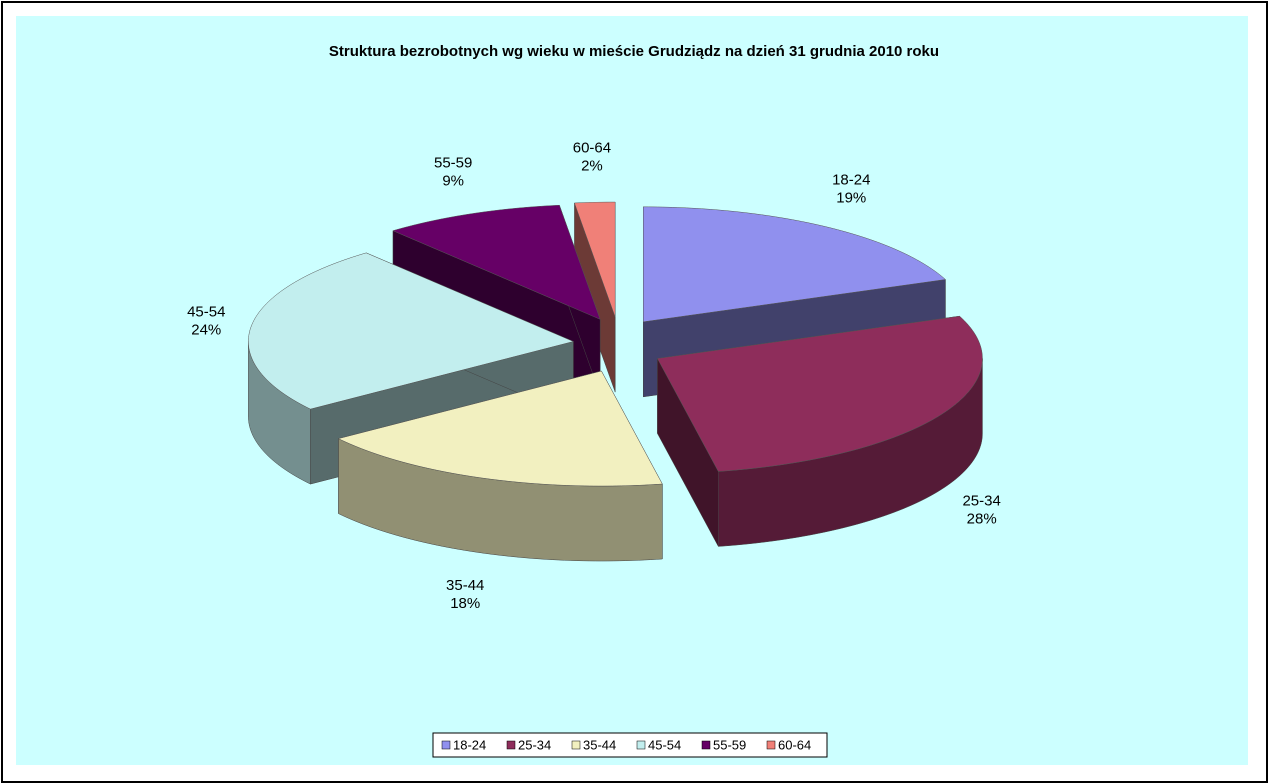  What do you see at coordinates (592, 147) in the screenshot?
I see `data-label-category: 60-64` at bounding box center [592, 147].